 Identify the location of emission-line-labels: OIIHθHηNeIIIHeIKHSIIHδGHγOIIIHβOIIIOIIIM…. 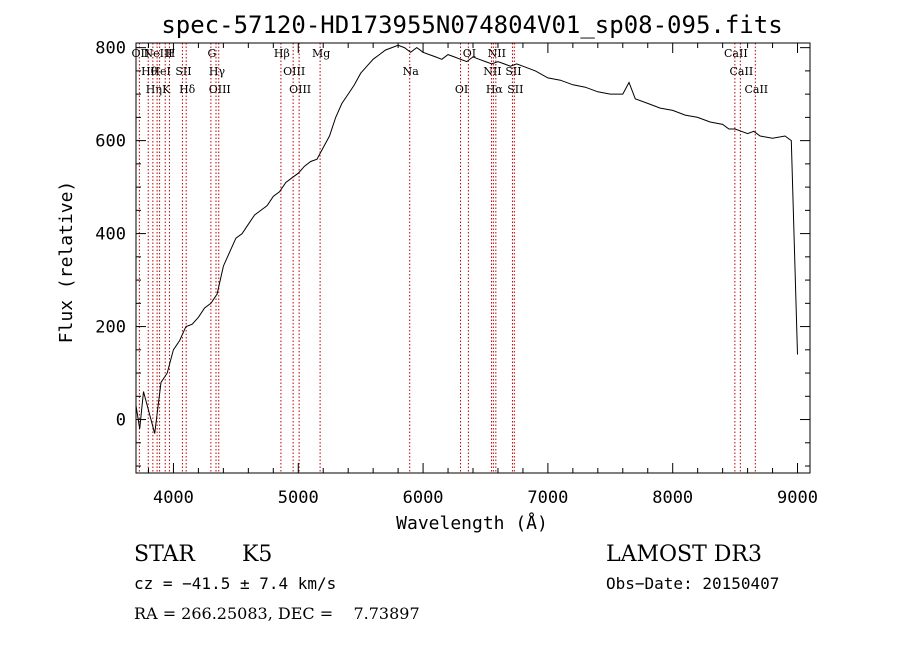
(450, 71).